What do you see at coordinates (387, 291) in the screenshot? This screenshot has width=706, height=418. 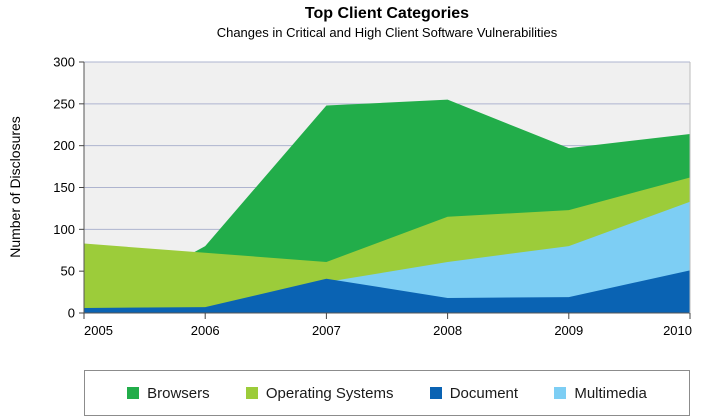 I see `area-document` at bounding box center [387, 291].